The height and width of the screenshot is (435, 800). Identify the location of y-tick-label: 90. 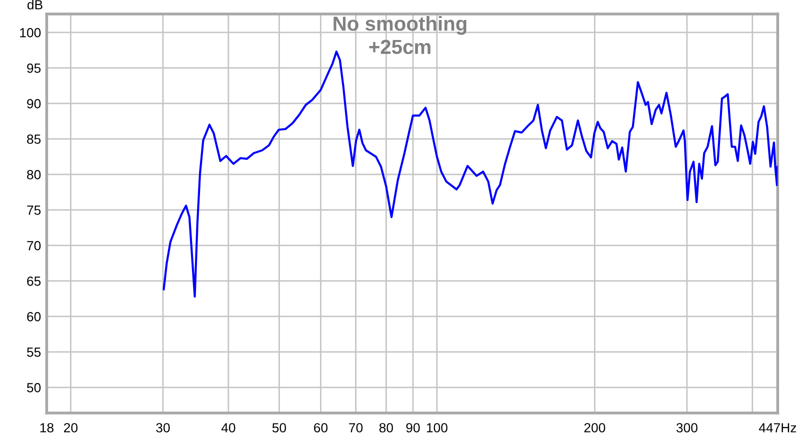
(34, 103).